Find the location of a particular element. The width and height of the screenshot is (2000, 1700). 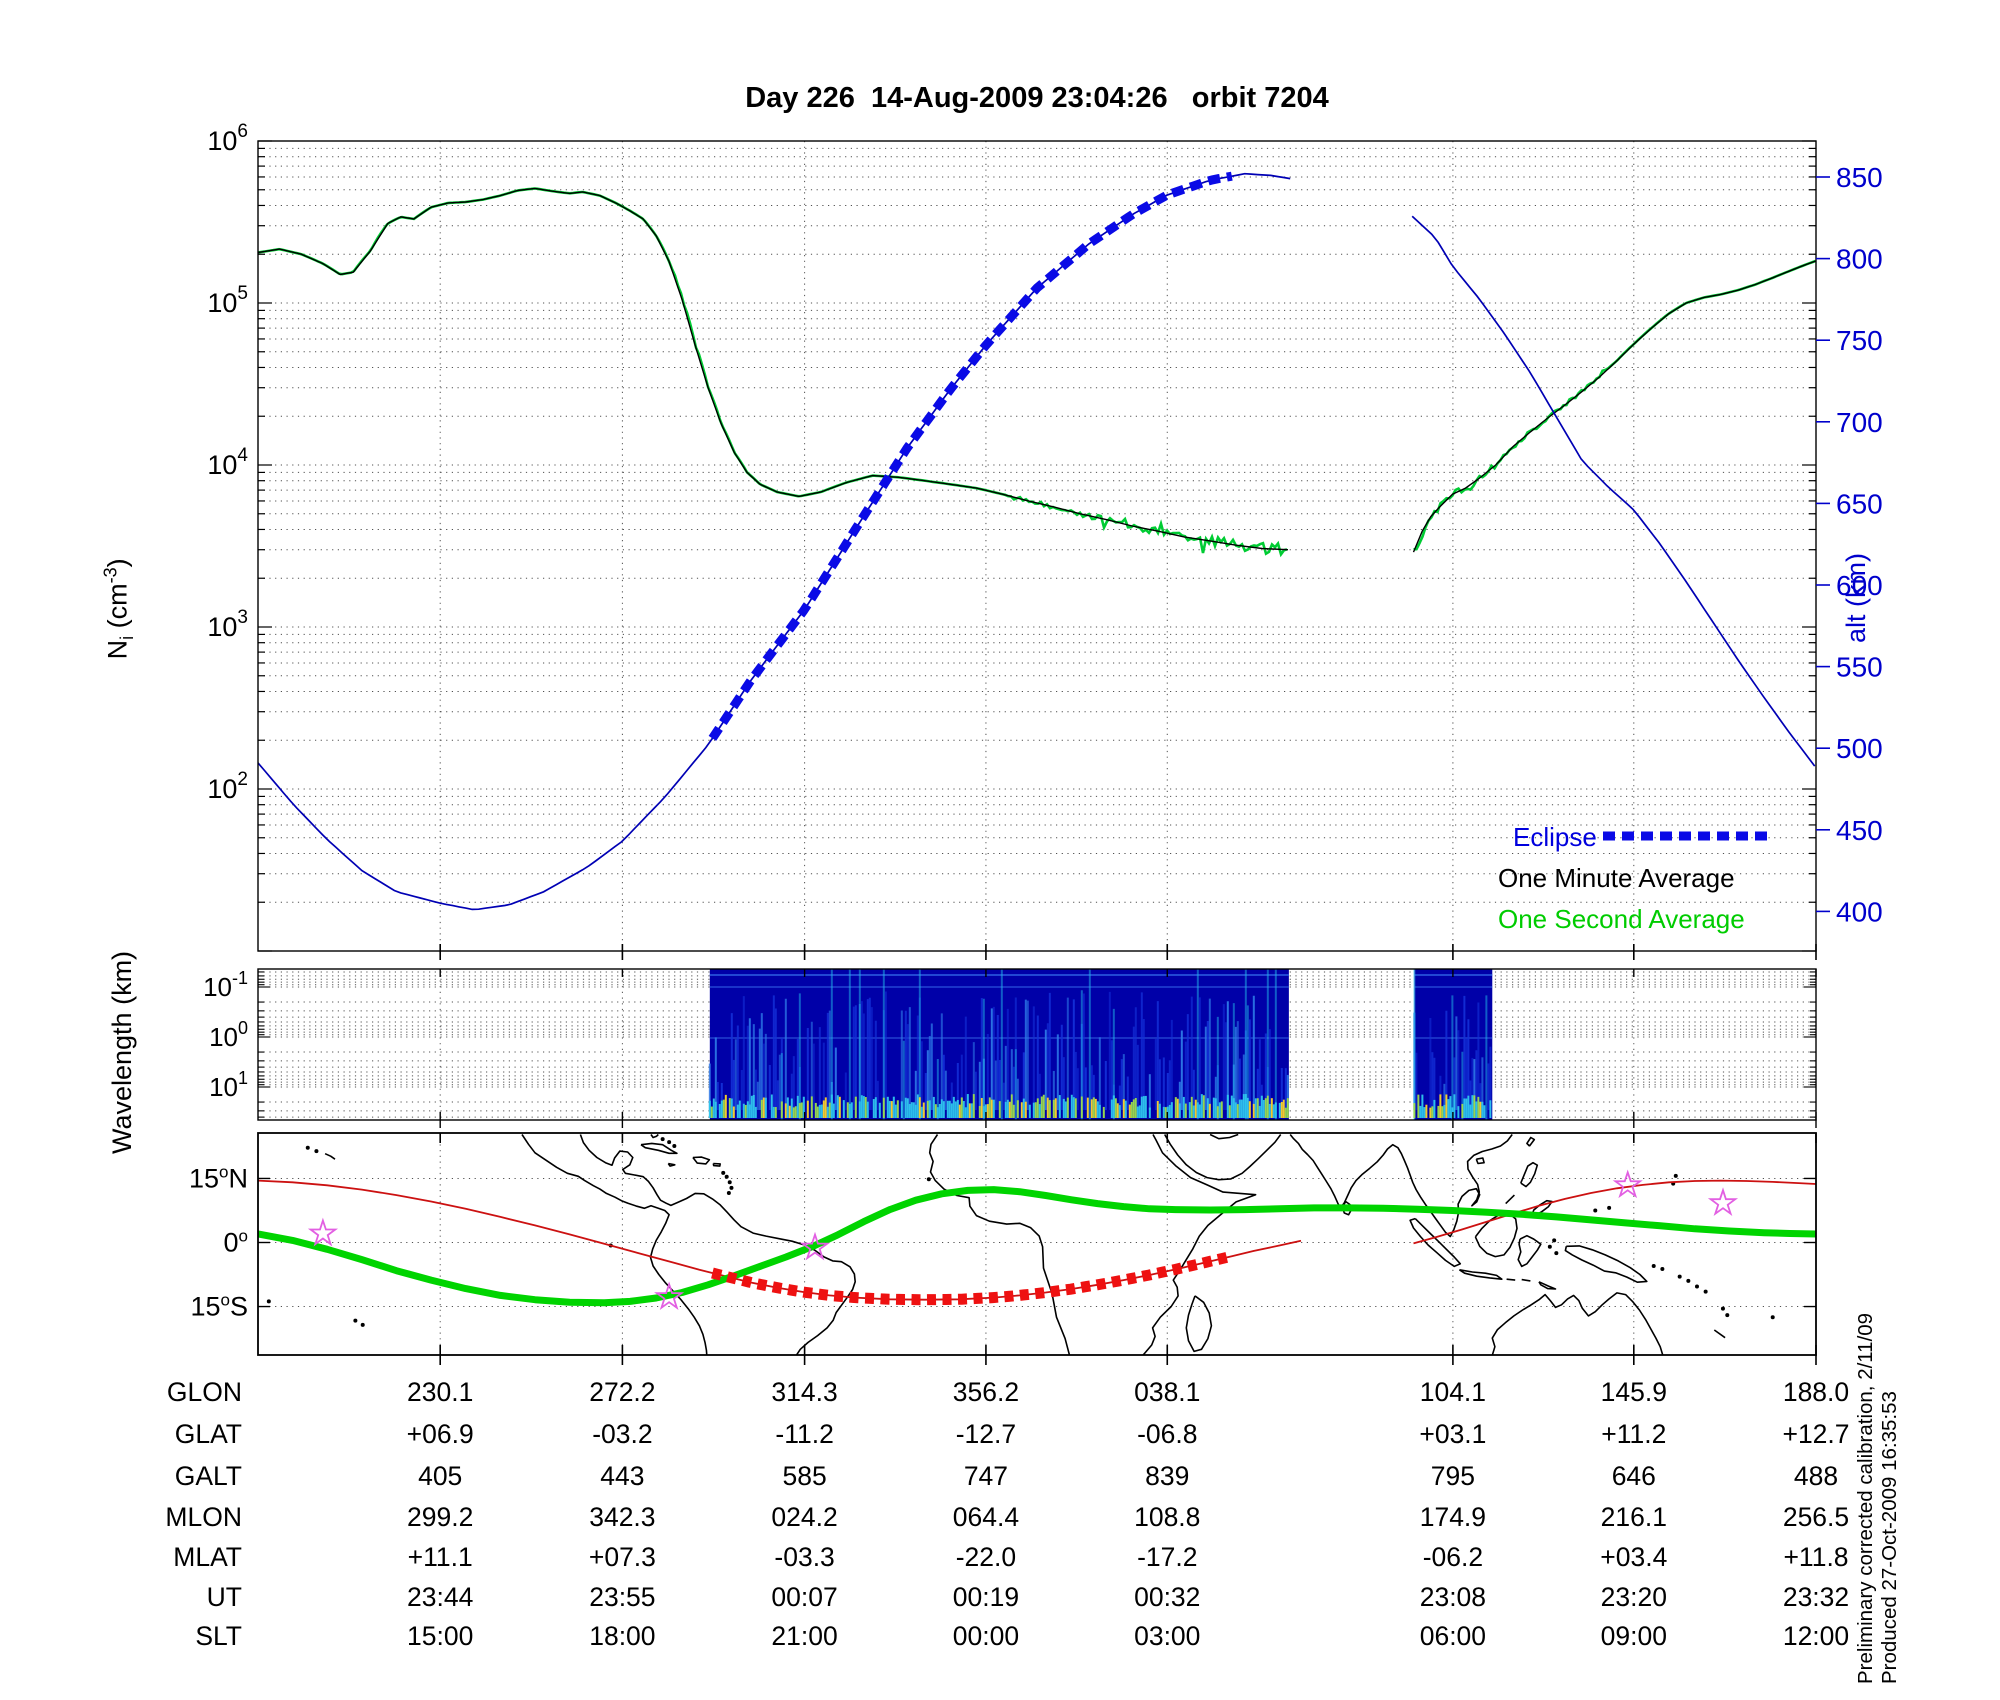

alt-tick-label: 450 is located at coordinates (1859, 830).